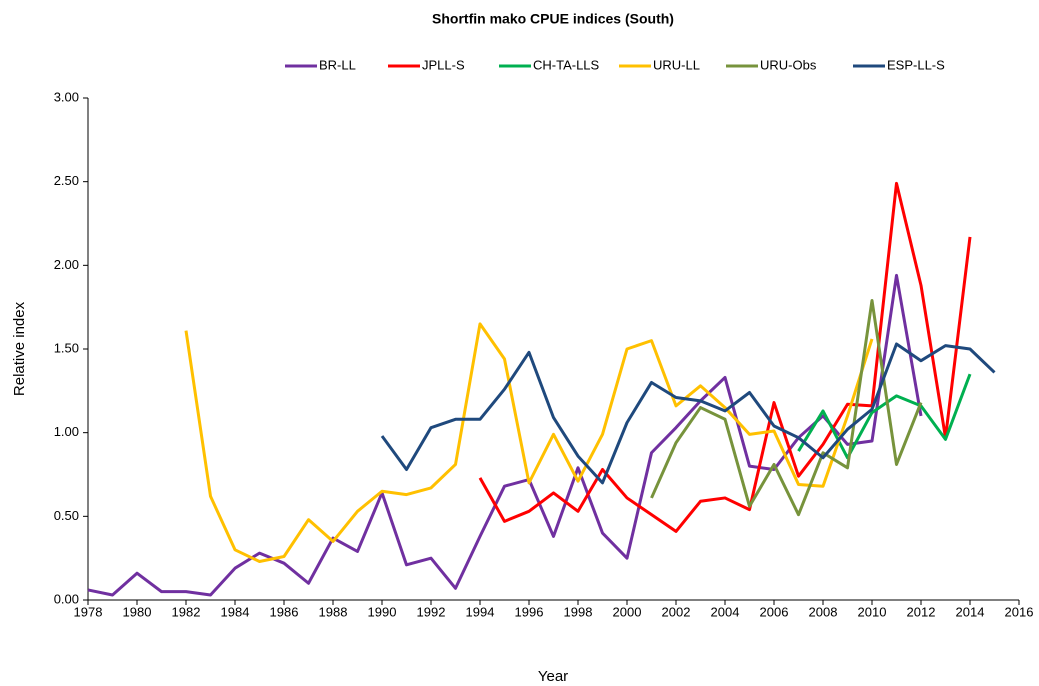 Image resolution: width=1039 pixels, height=686 pixels. What do you see at coordinates (553, 676) in the screenshot?
I see `x-axis-label: Year` at bounding box center [553, 676].